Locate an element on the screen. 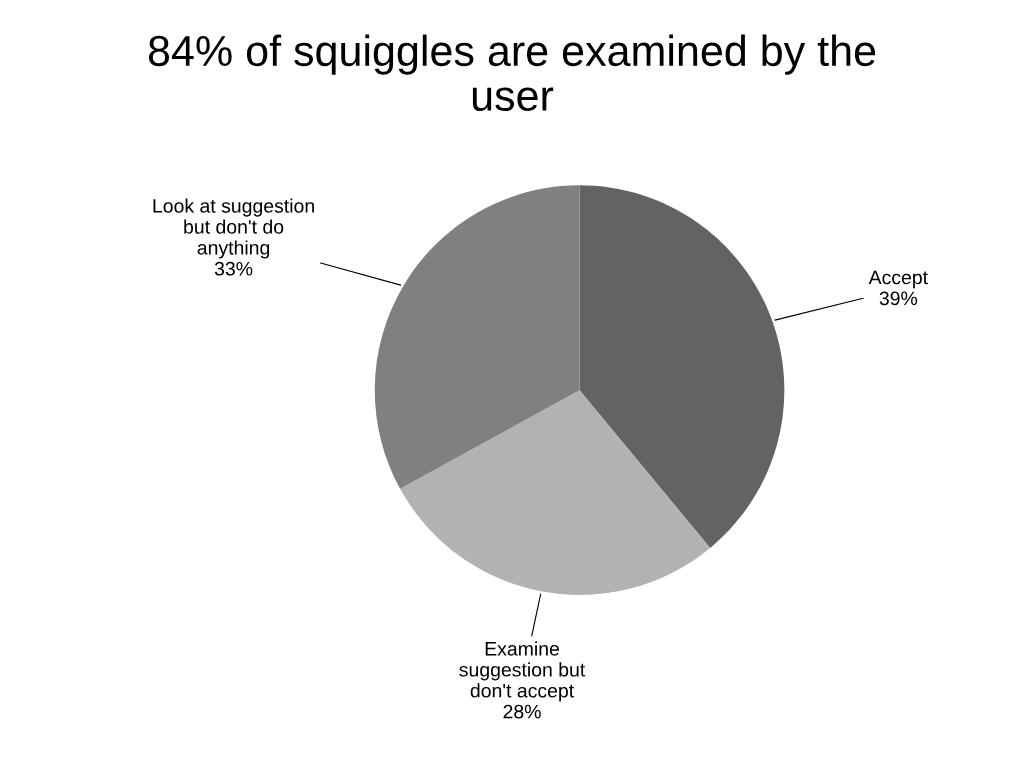 The image size is (1024, 768). slice-label: Examine suggestion but don't accept is located at coordinates (522, 671).